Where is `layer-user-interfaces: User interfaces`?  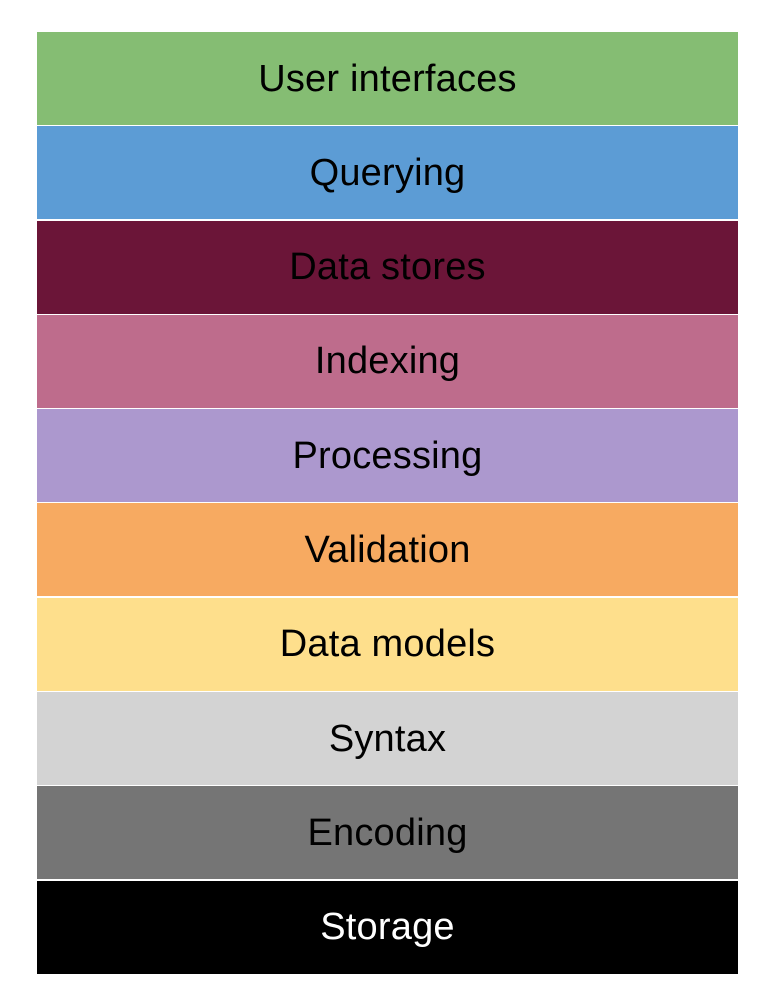 layer-user-interfaces: User interfaces is located at coordinates (387, 78).